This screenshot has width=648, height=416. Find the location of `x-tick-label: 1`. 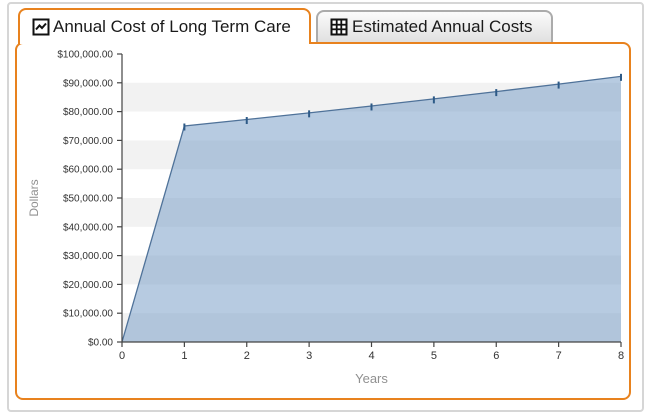

x-tick-label: 1 is located at coordinates (184, 356).